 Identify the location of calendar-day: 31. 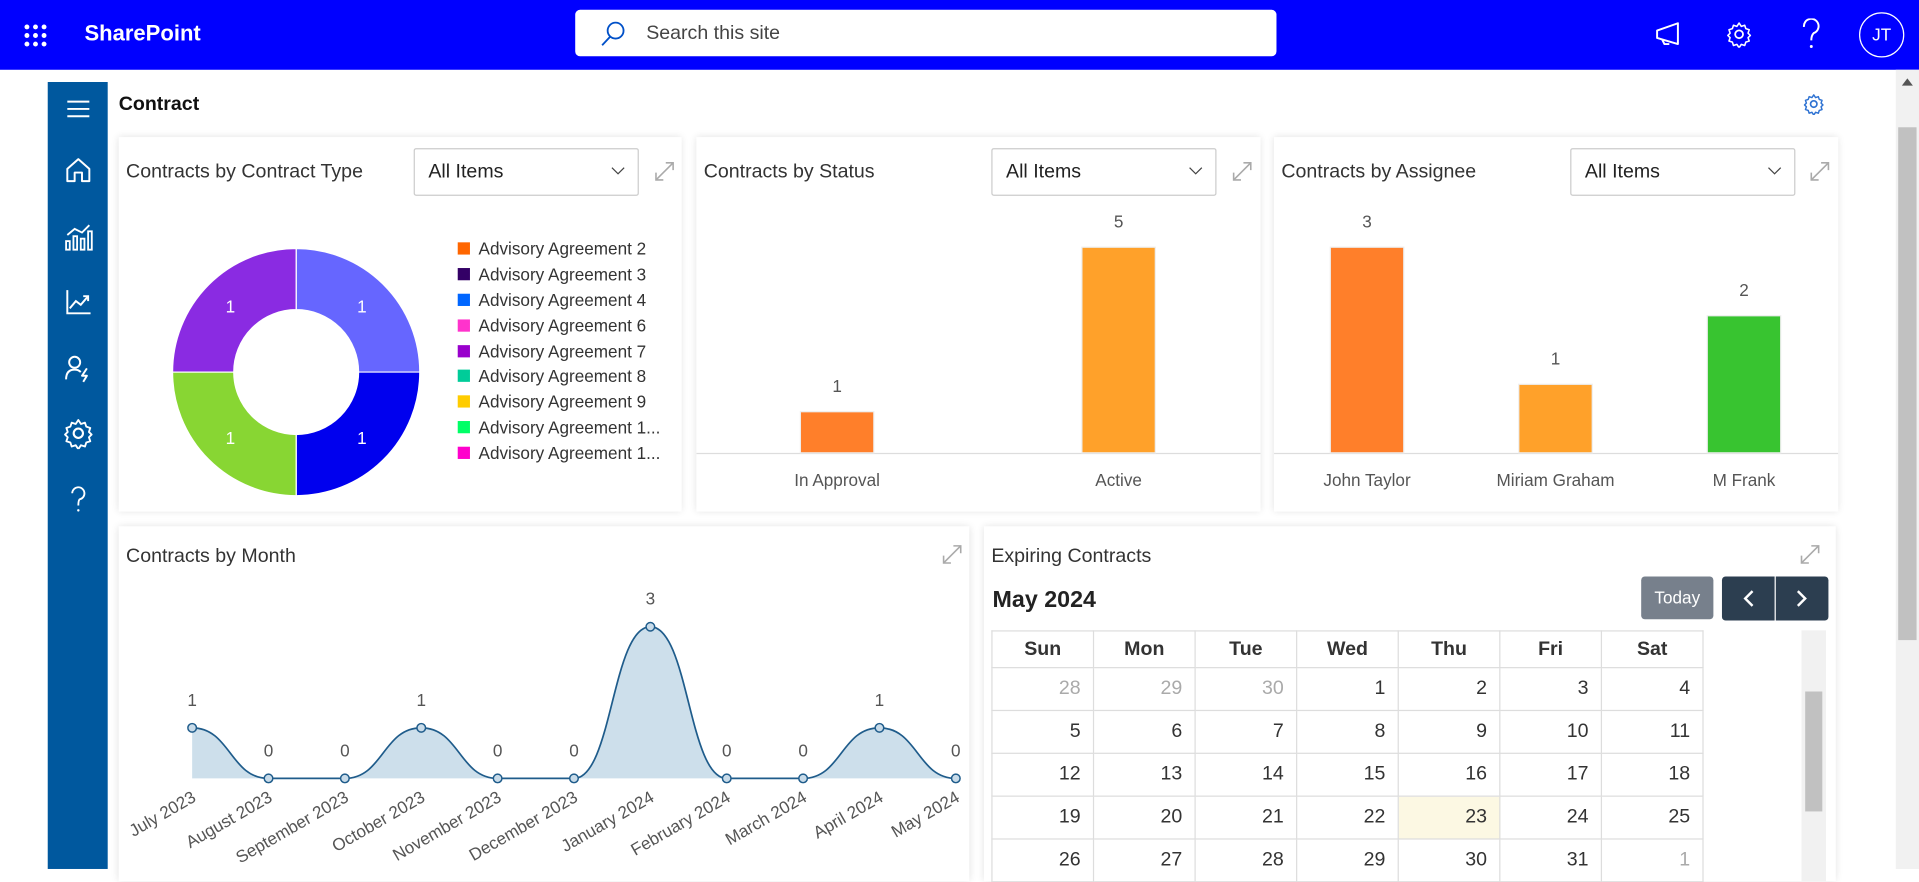
(1551, 860).